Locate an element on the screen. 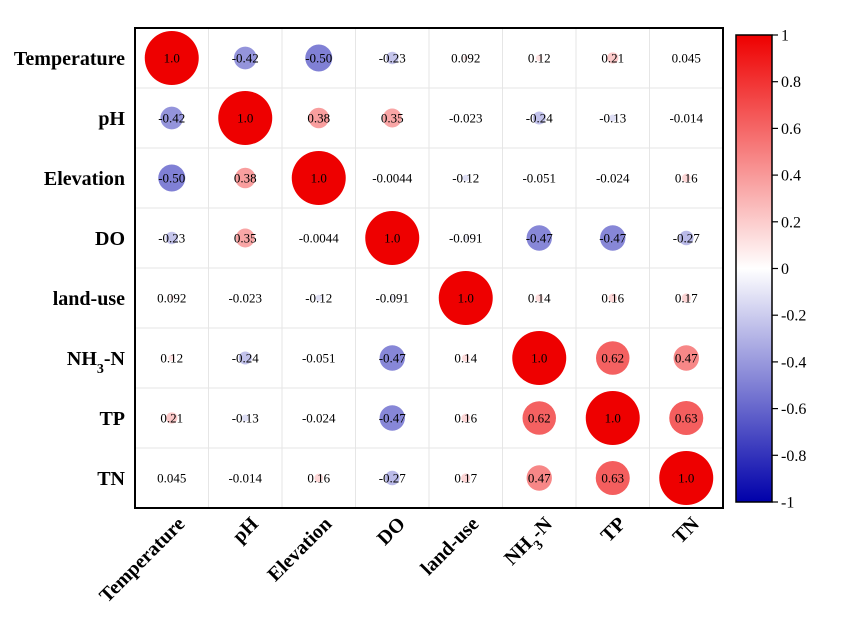 The height and width of the screenshot is (630, 846). cell-value-label: -0.024 is located at coordinates (613, 178).